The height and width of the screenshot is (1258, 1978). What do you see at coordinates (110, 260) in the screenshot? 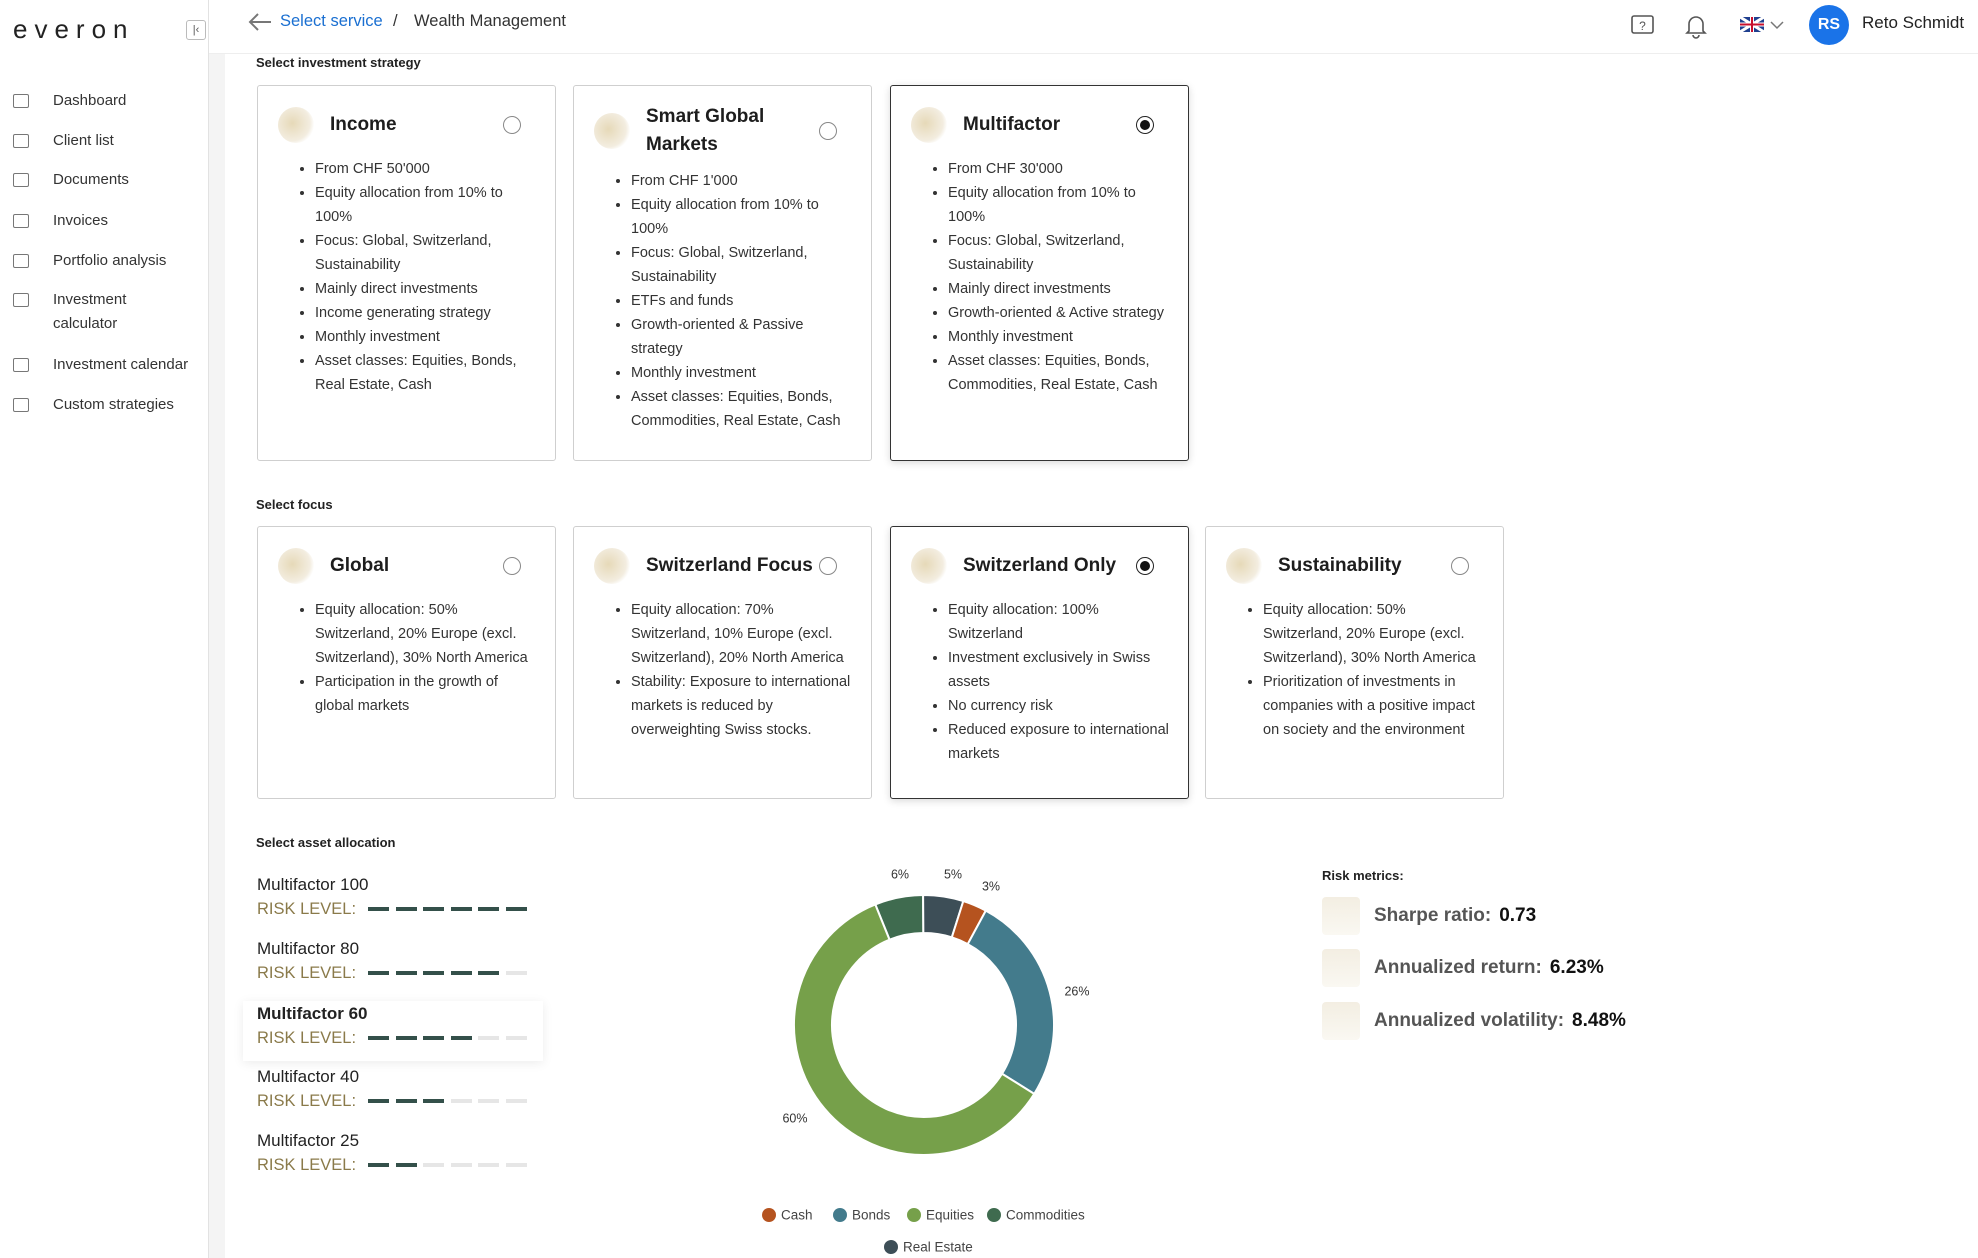
I see `nav-item: Portfolio analysis` at bounding box center [110, 260].